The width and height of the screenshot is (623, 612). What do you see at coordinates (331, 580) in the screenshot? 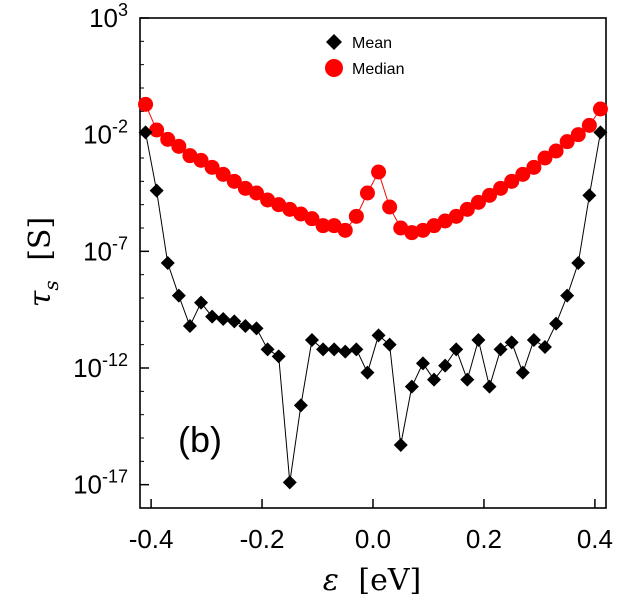
I see `x-axis-symbol: ε` at bounding box center [331, 580].